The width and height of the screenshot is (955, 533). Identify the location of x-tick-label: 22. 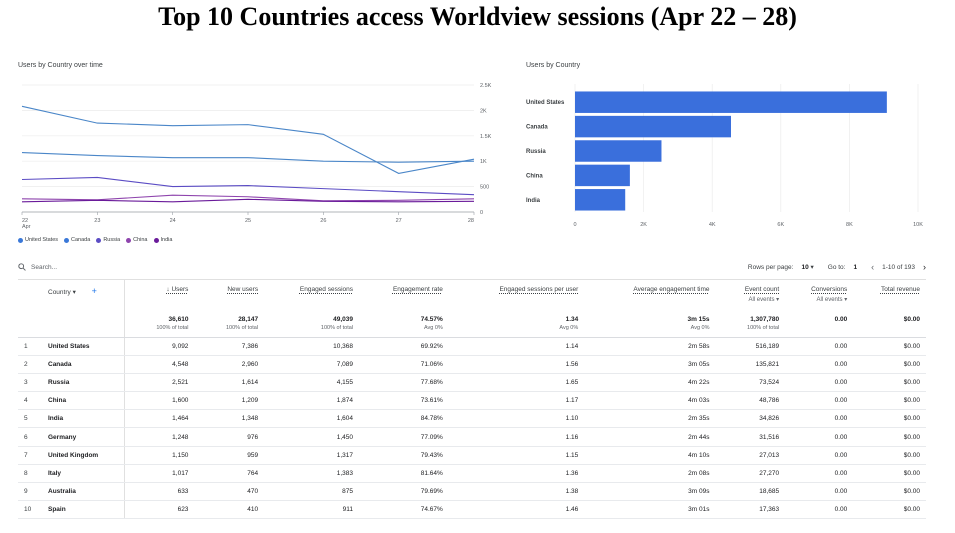
(25, 221).